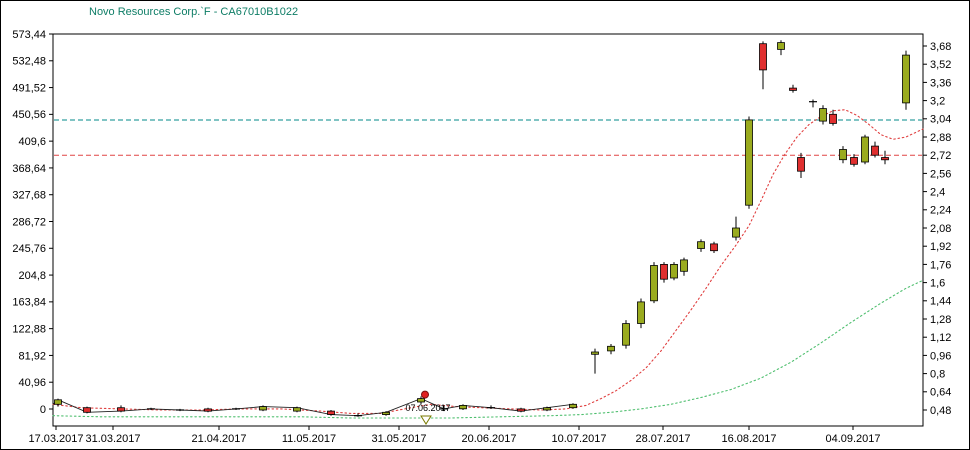  I want to click on x-axis-tick-label: 31.03.2017, so click(112, 439).